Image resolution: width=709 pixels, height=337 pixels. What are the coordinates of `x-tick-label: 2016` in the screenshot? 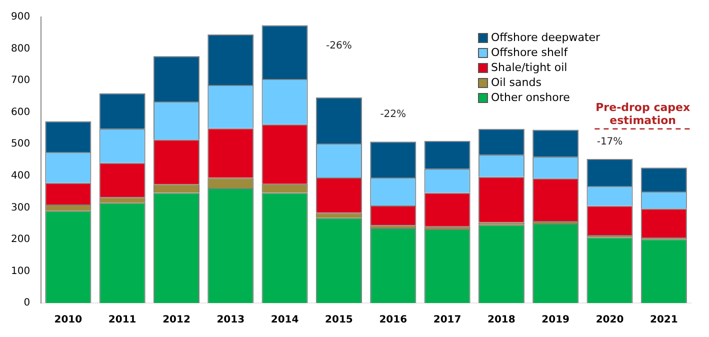 It's located at (393, 320).